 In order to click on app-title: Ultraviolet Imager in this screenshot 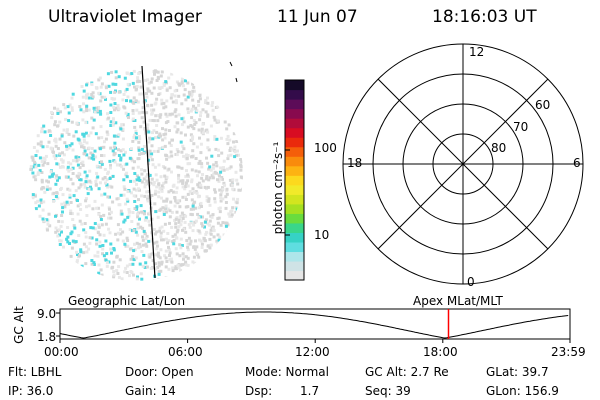, I will do `click(125, 17)`.